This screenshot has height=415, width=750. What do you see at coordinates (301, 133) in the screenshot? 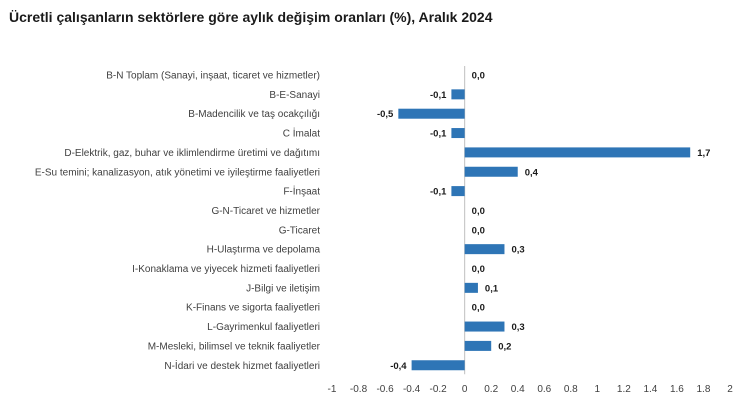
I see `category-label: C İmalat` at bounding box center [301, 133].